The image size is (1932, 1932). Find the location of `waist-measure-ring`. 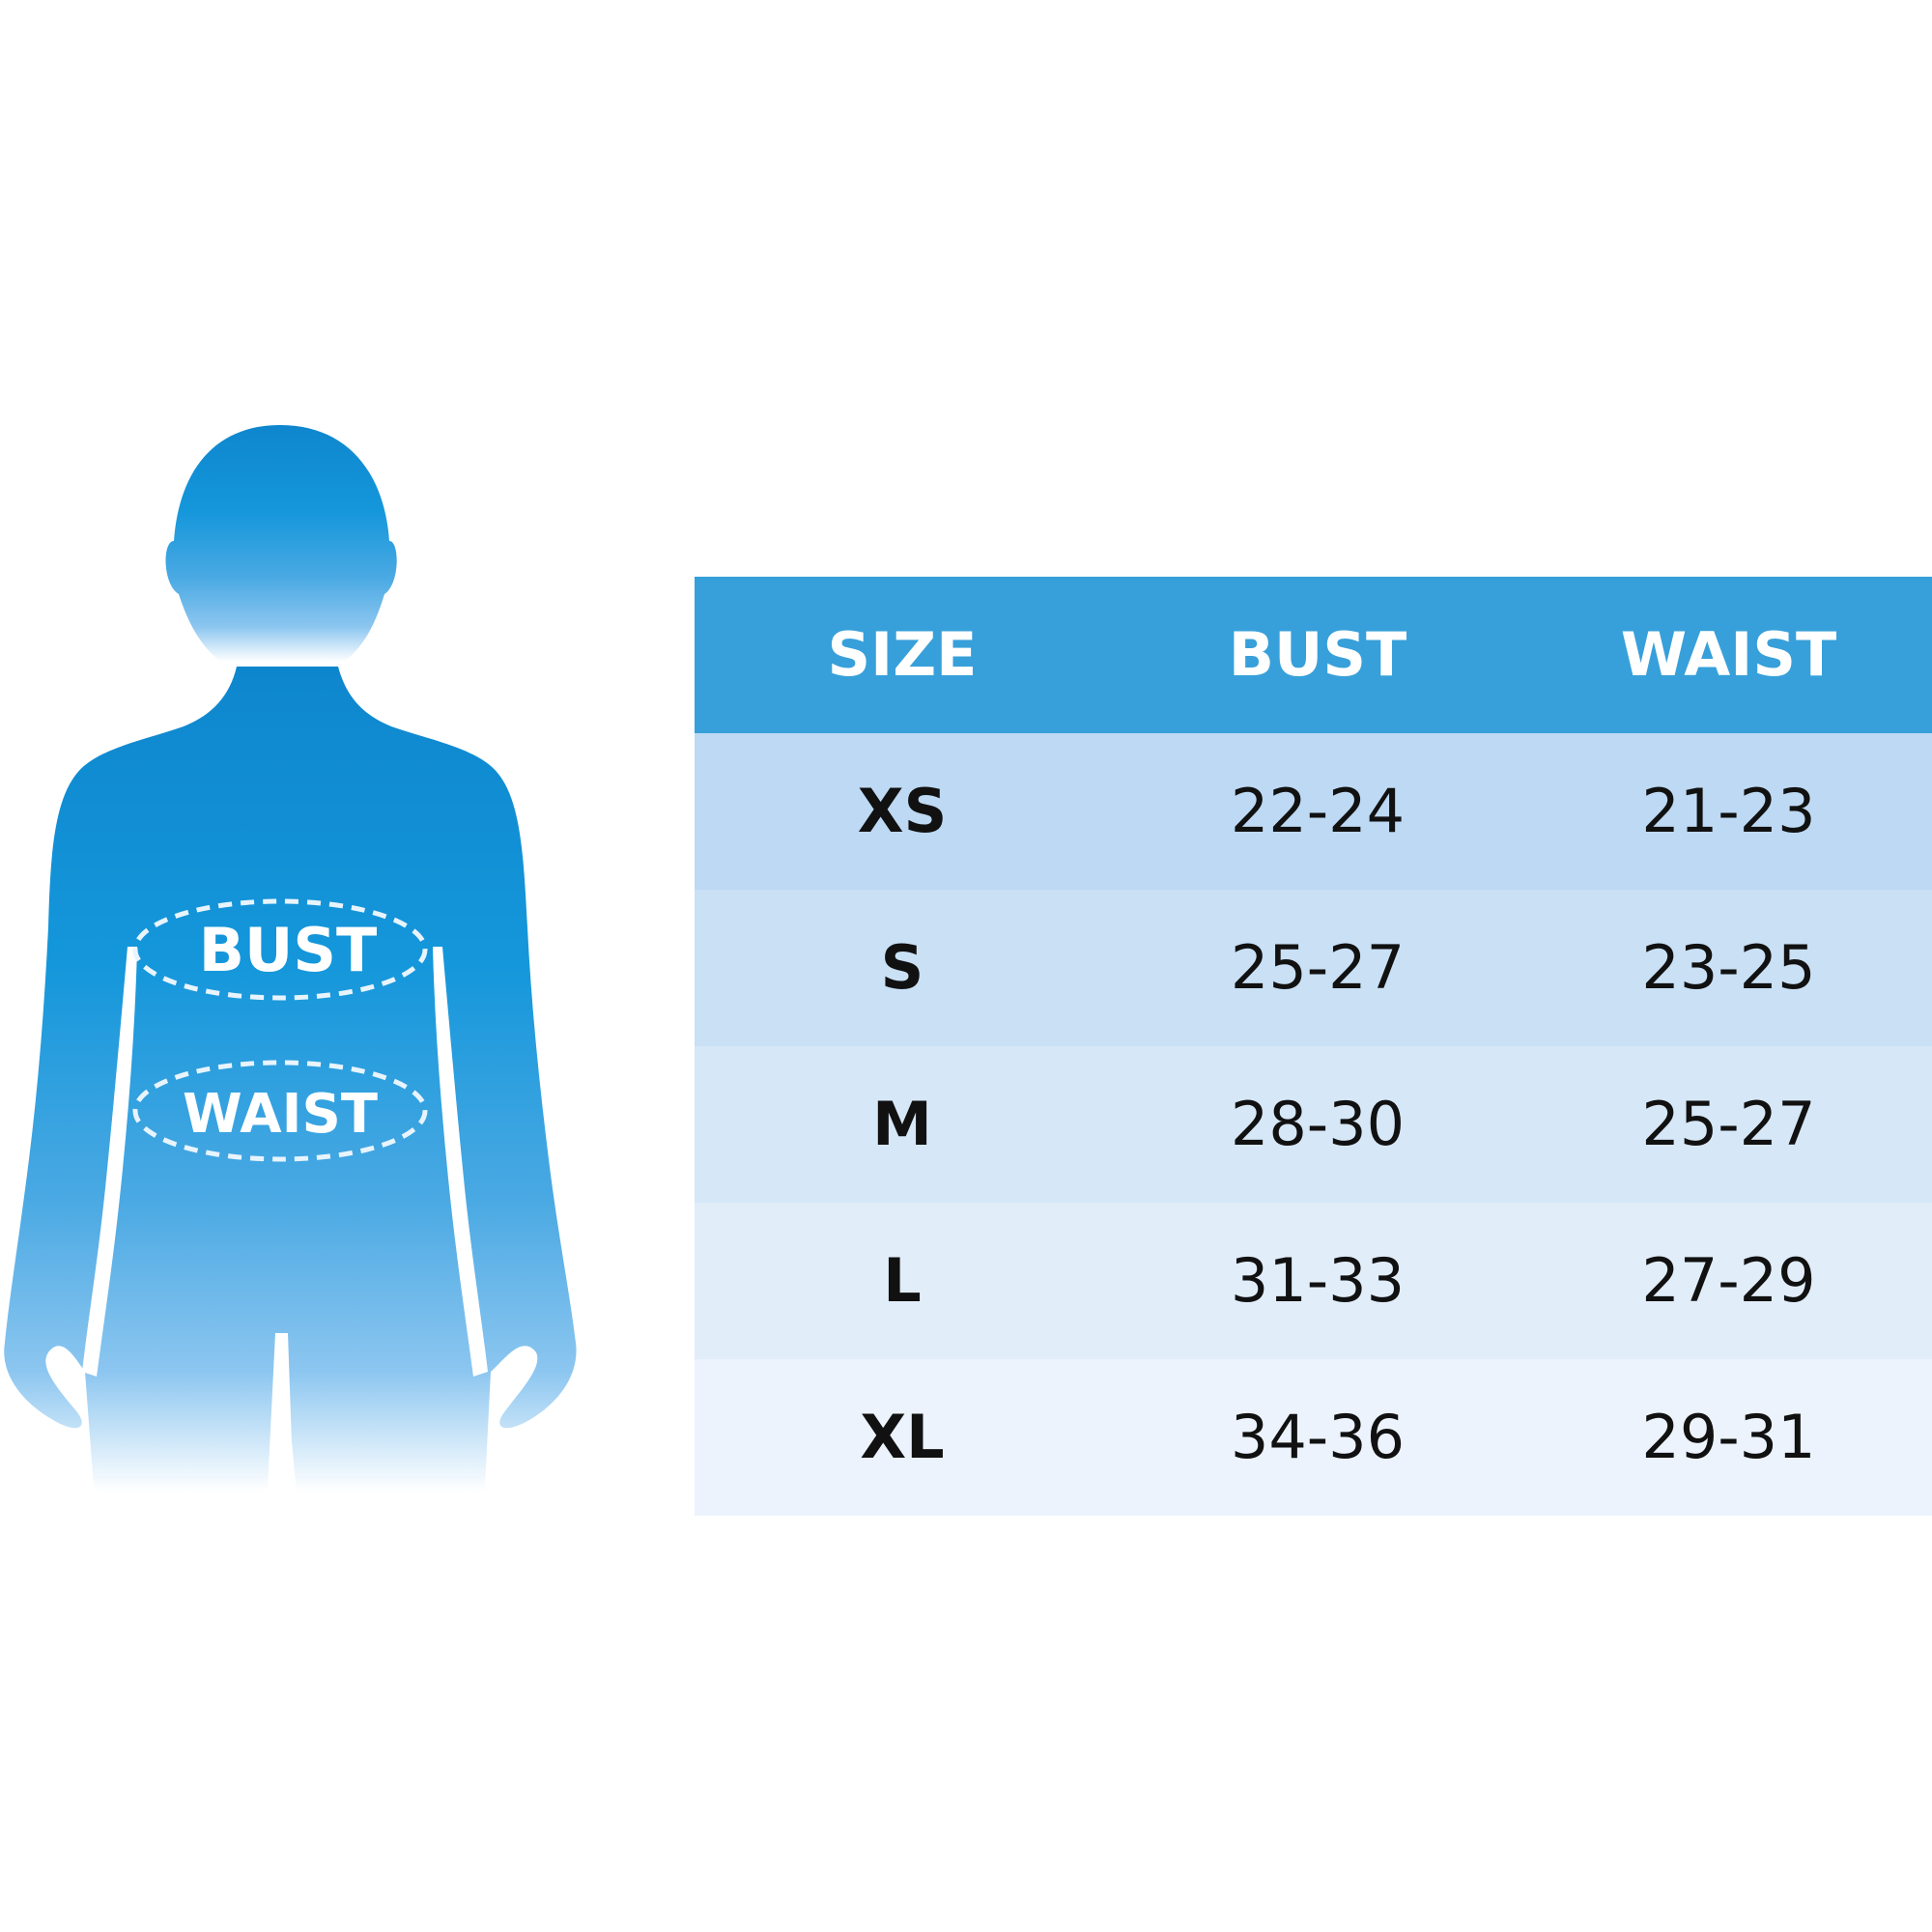

waist-measure-ring is located at coordinates (280, 1111).